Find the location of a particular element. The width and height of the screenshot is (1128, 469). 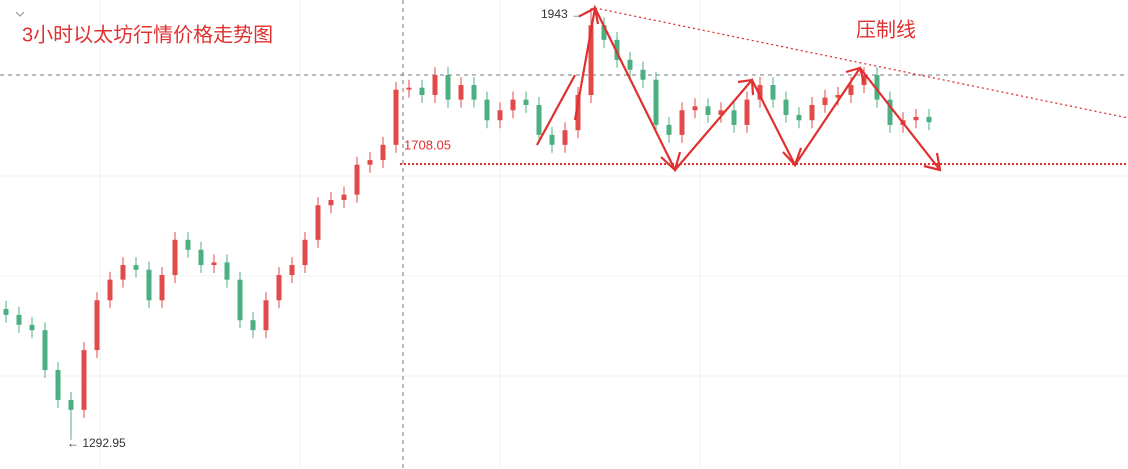

arrow is located at coordinates (556, 110).